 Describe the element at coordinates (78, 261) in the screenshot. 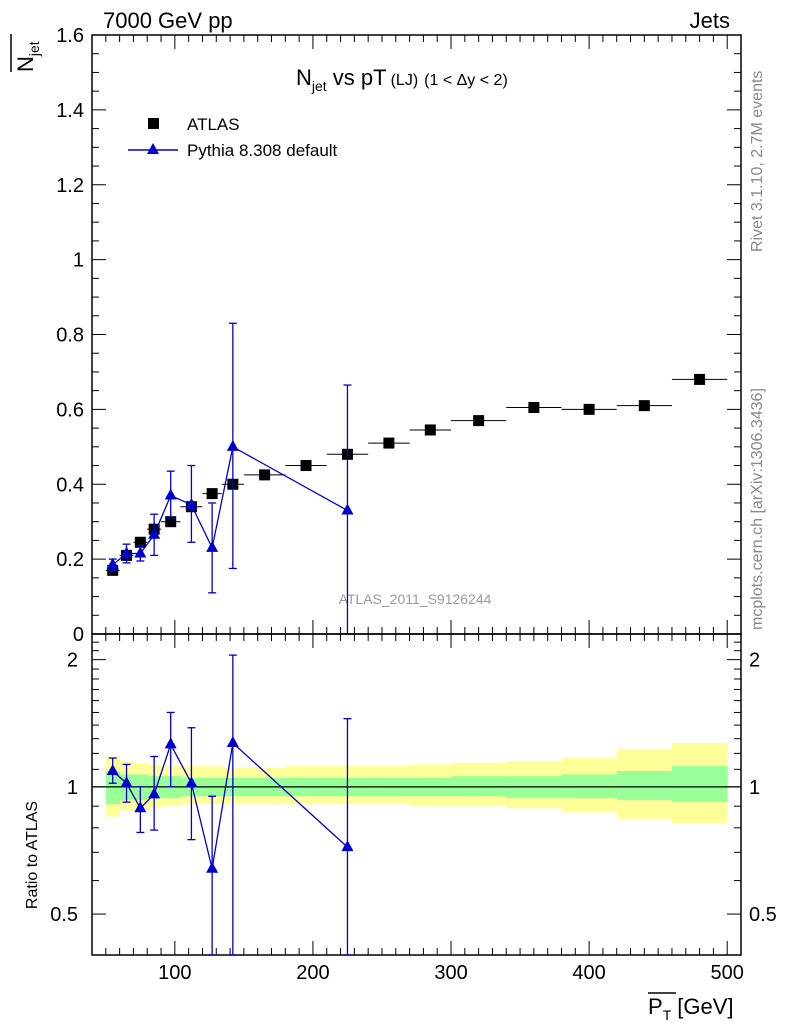

I see `y-tick-label: 1` at that location.